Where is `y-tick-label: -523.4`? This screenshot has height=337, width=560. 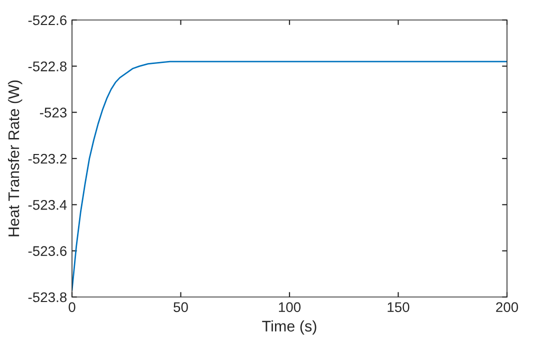
y-tick-label: -523.4 is located at coordinates (47, 205).